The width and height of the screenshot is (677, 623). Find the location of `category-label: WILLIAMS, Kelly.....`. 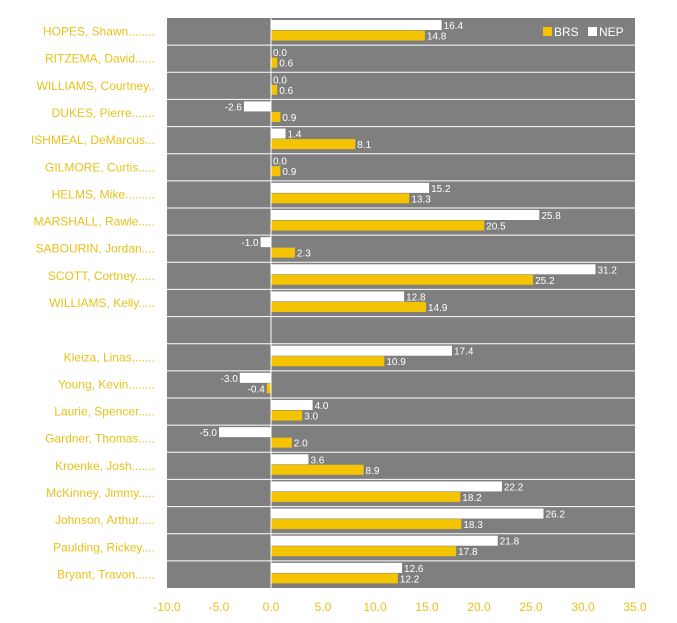

category-label: WILLIAMS, Kelly..... is located at coordinates (102, 303).